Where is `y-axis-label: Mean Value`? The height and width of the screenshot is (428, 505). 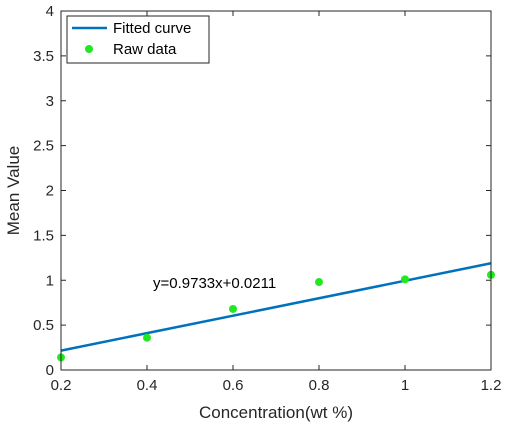 y-axis-label: Mean Value is located at coordinates (13, 190).